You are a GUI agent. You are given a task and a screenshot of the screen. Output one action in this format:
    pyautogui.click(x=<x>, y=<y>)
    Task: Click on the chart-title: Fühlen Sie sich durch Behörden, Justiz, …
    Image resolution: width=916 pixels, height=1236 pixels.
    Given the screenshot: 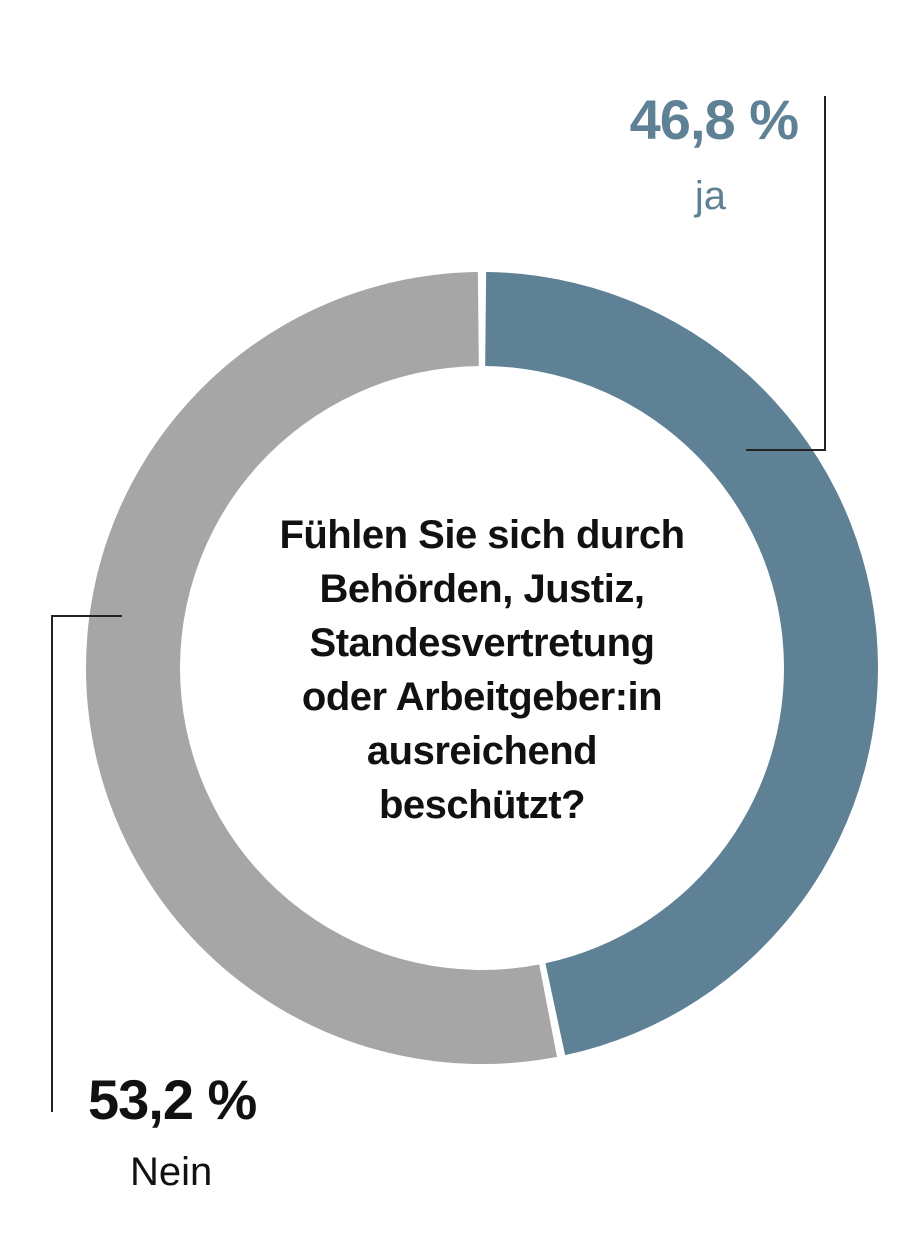 What is the action you would take?
    pyautogui.click(x=482, y=670)
    